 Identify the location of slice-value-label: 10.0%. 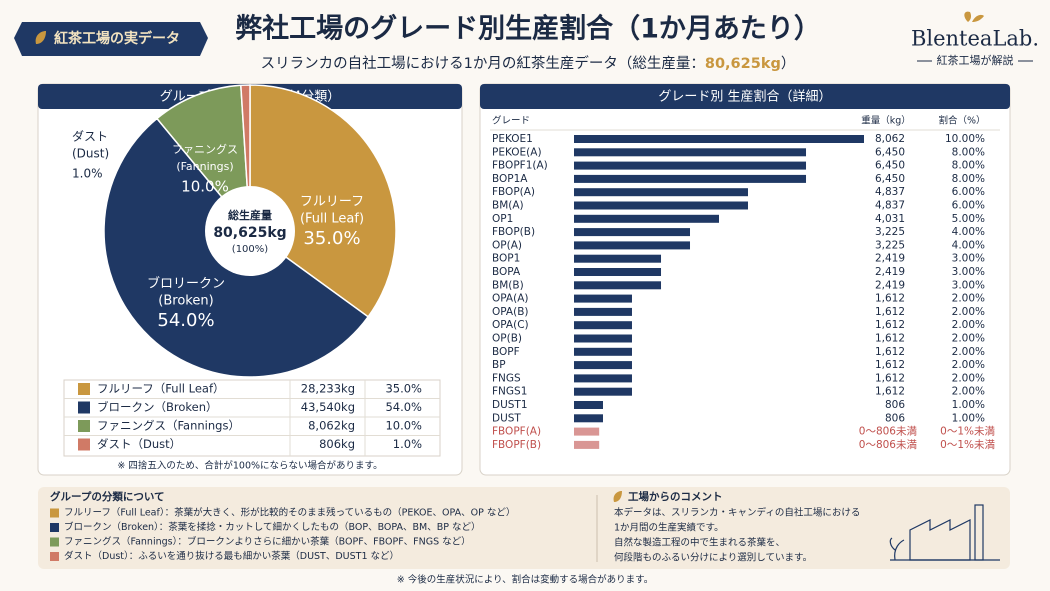
(205, 187).